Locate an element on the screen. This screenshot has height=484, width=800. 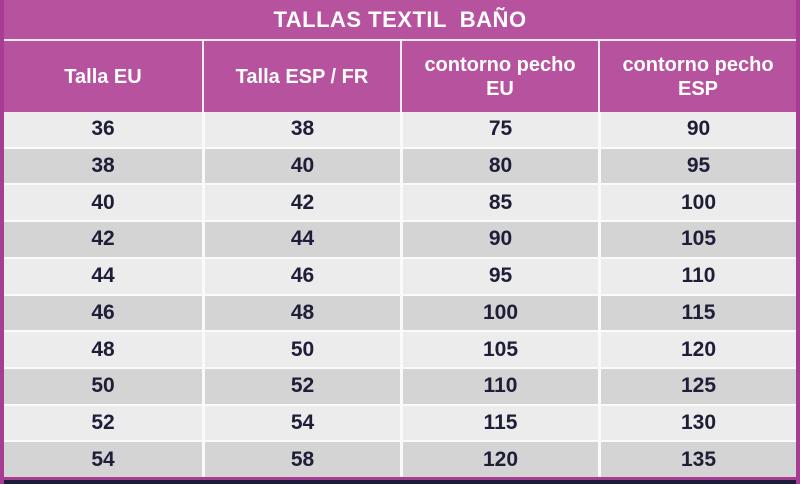
bottom-edge-line is located at coordinates (400, 482).